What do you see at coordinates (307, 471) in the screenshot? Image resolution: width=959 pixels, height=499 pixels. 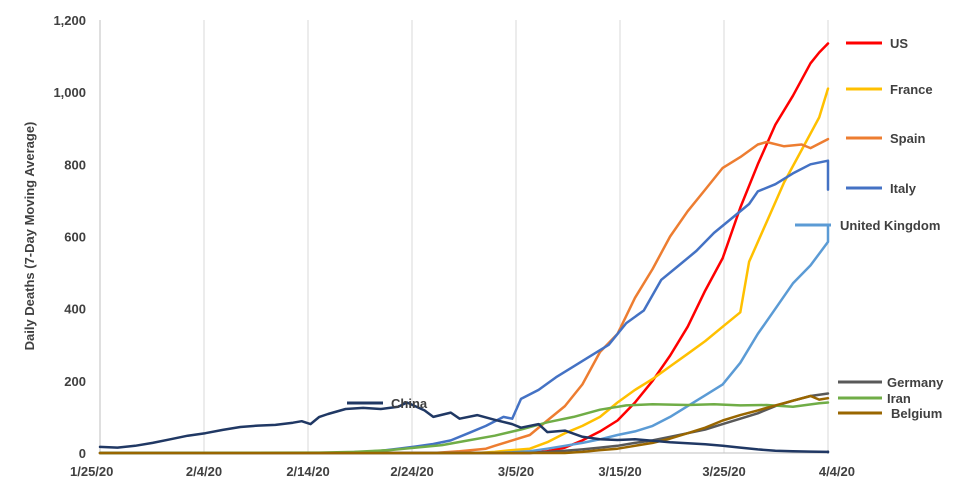 I see `x-tick-label: 2/14/20` at bounding box center [307, 471].